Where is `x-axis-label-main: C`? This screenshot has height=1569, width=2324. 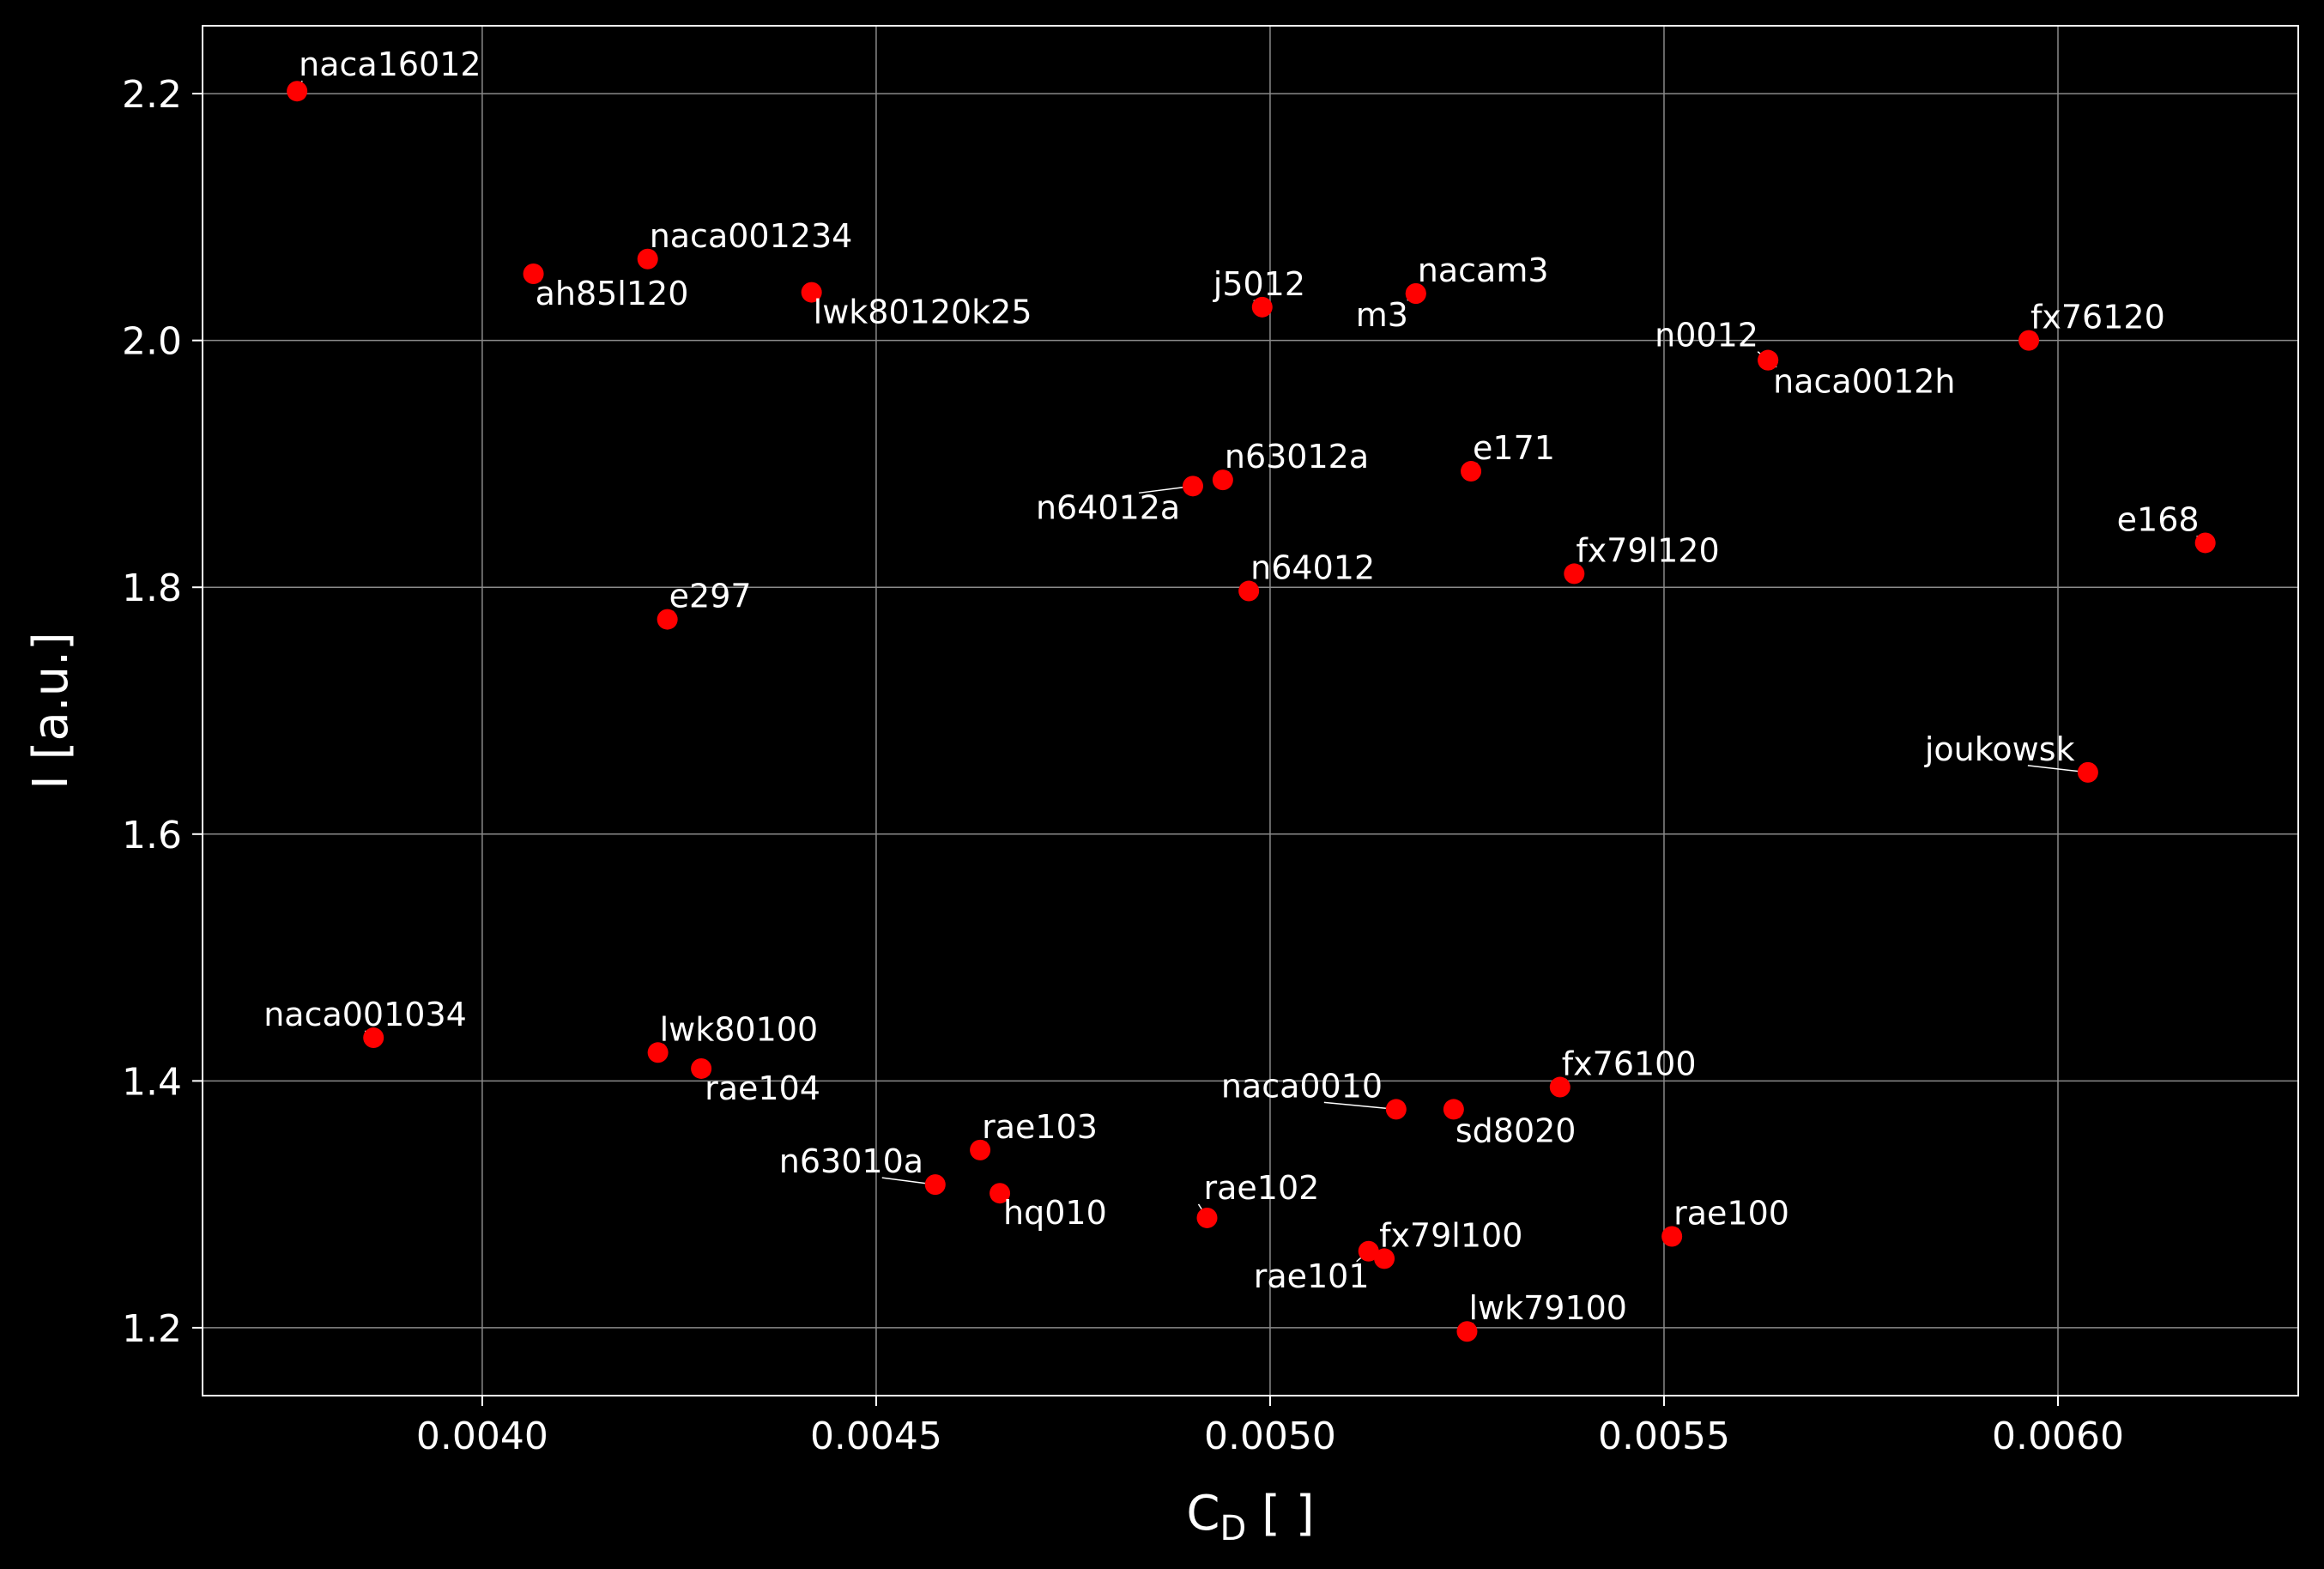
x-axis-label-main: C is located at coordinates (1202, 1514).